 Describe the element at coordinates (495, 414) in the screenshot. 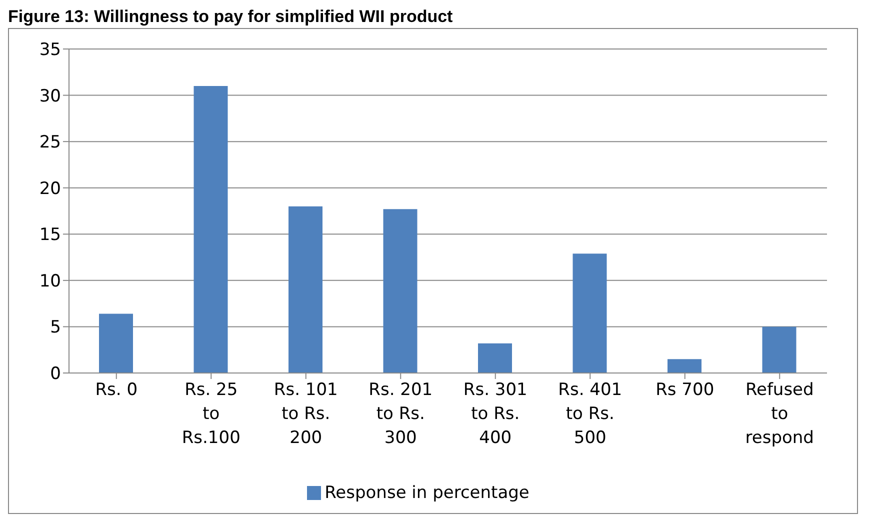

I see `x-tick-label: Rs. 301 to Rs. 400` at that location.